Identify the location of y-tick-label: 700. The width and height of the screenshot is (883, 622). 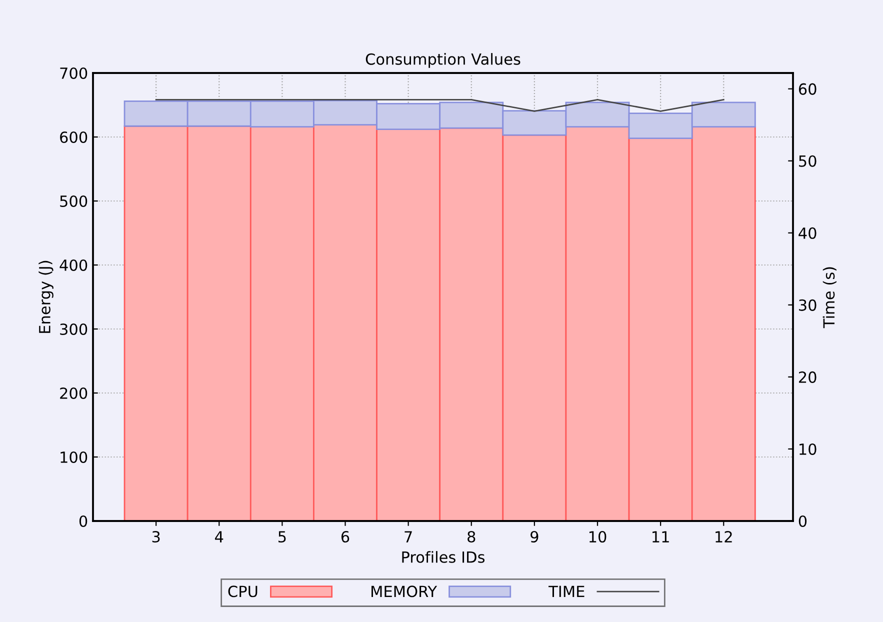
(74, 73).